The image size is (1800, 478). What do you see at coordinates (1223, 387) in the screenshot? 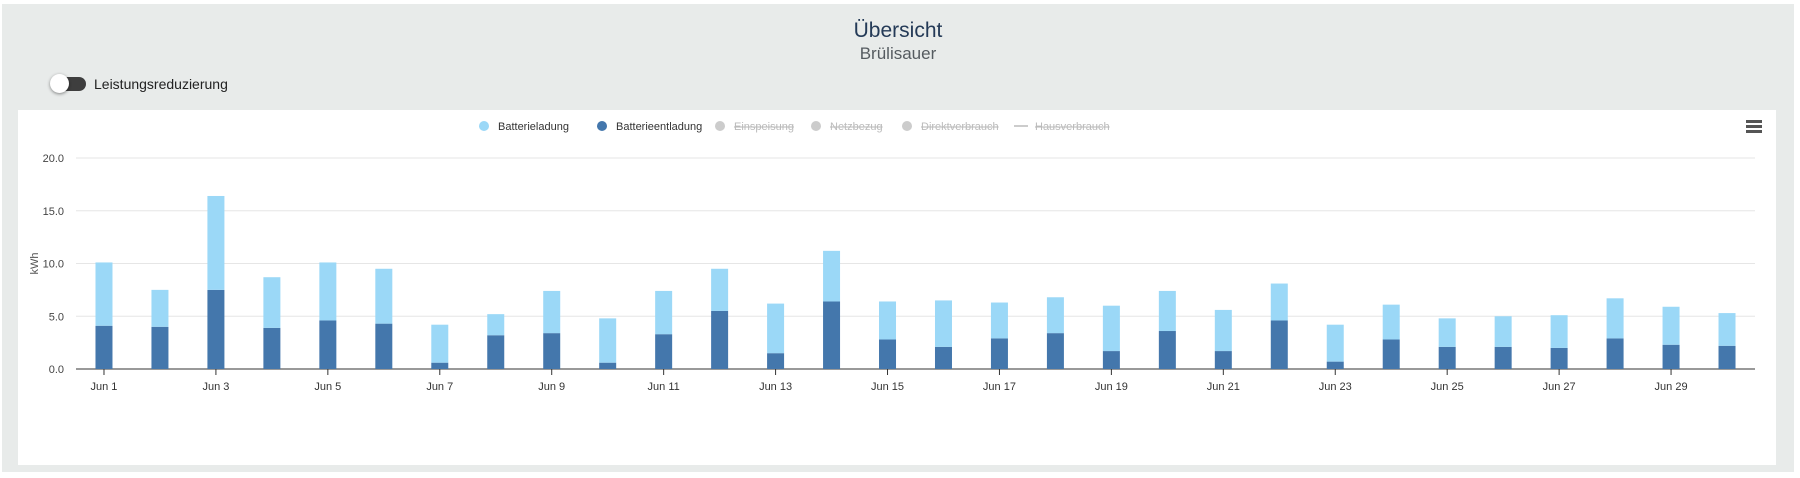
I see `x-tick-label: Jun 21` at bounding box center [1223, 387].